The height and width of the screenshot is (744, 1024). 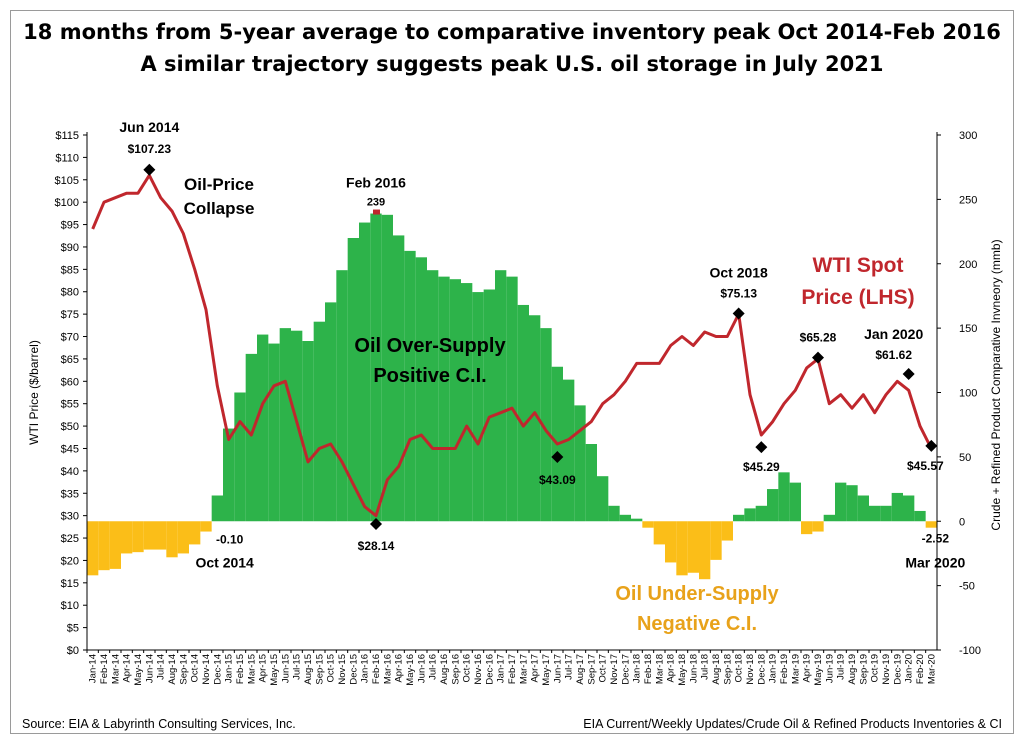 What do you see at coordinates (557, 480) in the screenshot?
I see `value-jun-2017: $43.09` at bounding box center [557, 480].